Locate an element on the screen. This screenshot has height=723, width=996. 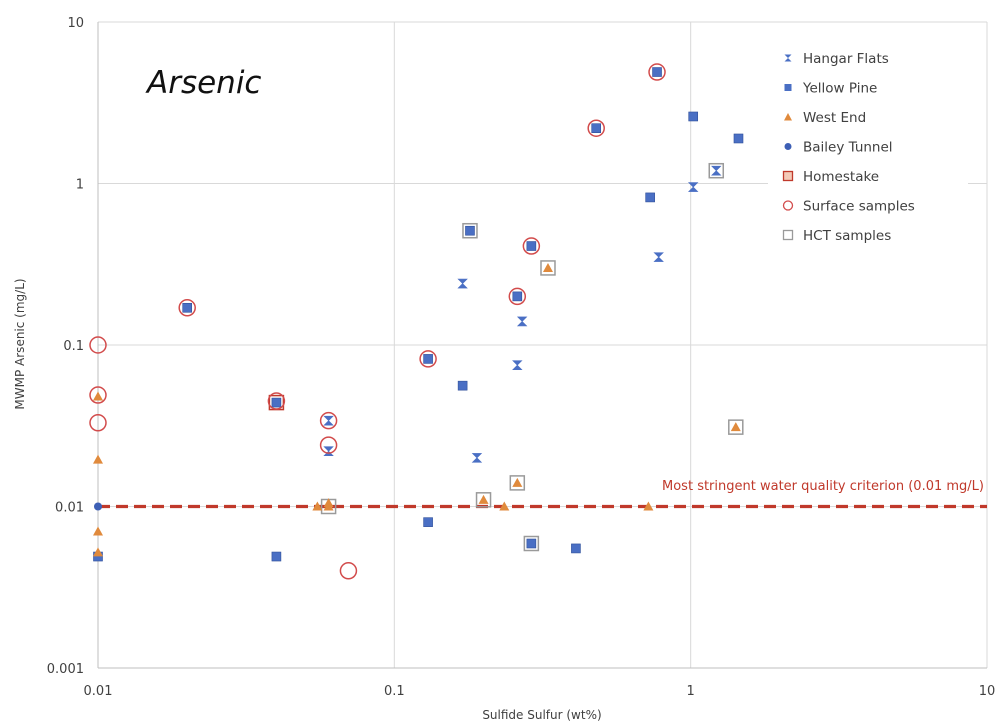
legend-background is located at coordinates (868, 146).